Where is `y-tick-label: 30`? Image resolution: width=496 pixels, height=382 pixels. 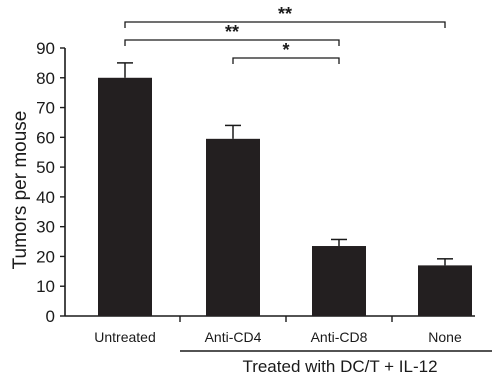
y-tick-label: 30 is located at coordinates (45, 227).